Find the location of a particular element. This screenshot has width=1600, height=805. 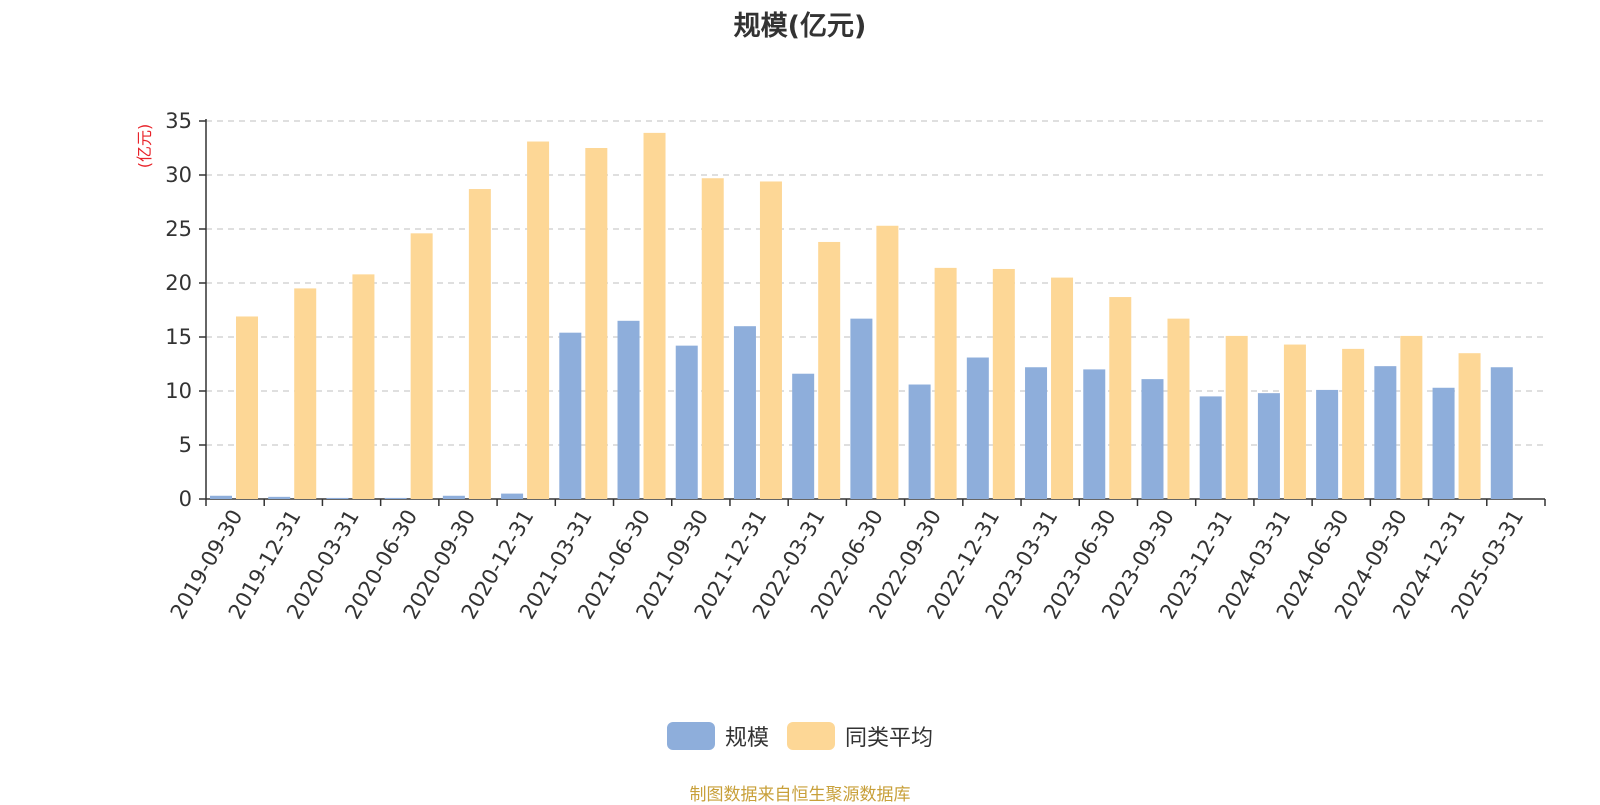

legend-item-peer-average: 同类平均 is located at coordinates (860, 736).